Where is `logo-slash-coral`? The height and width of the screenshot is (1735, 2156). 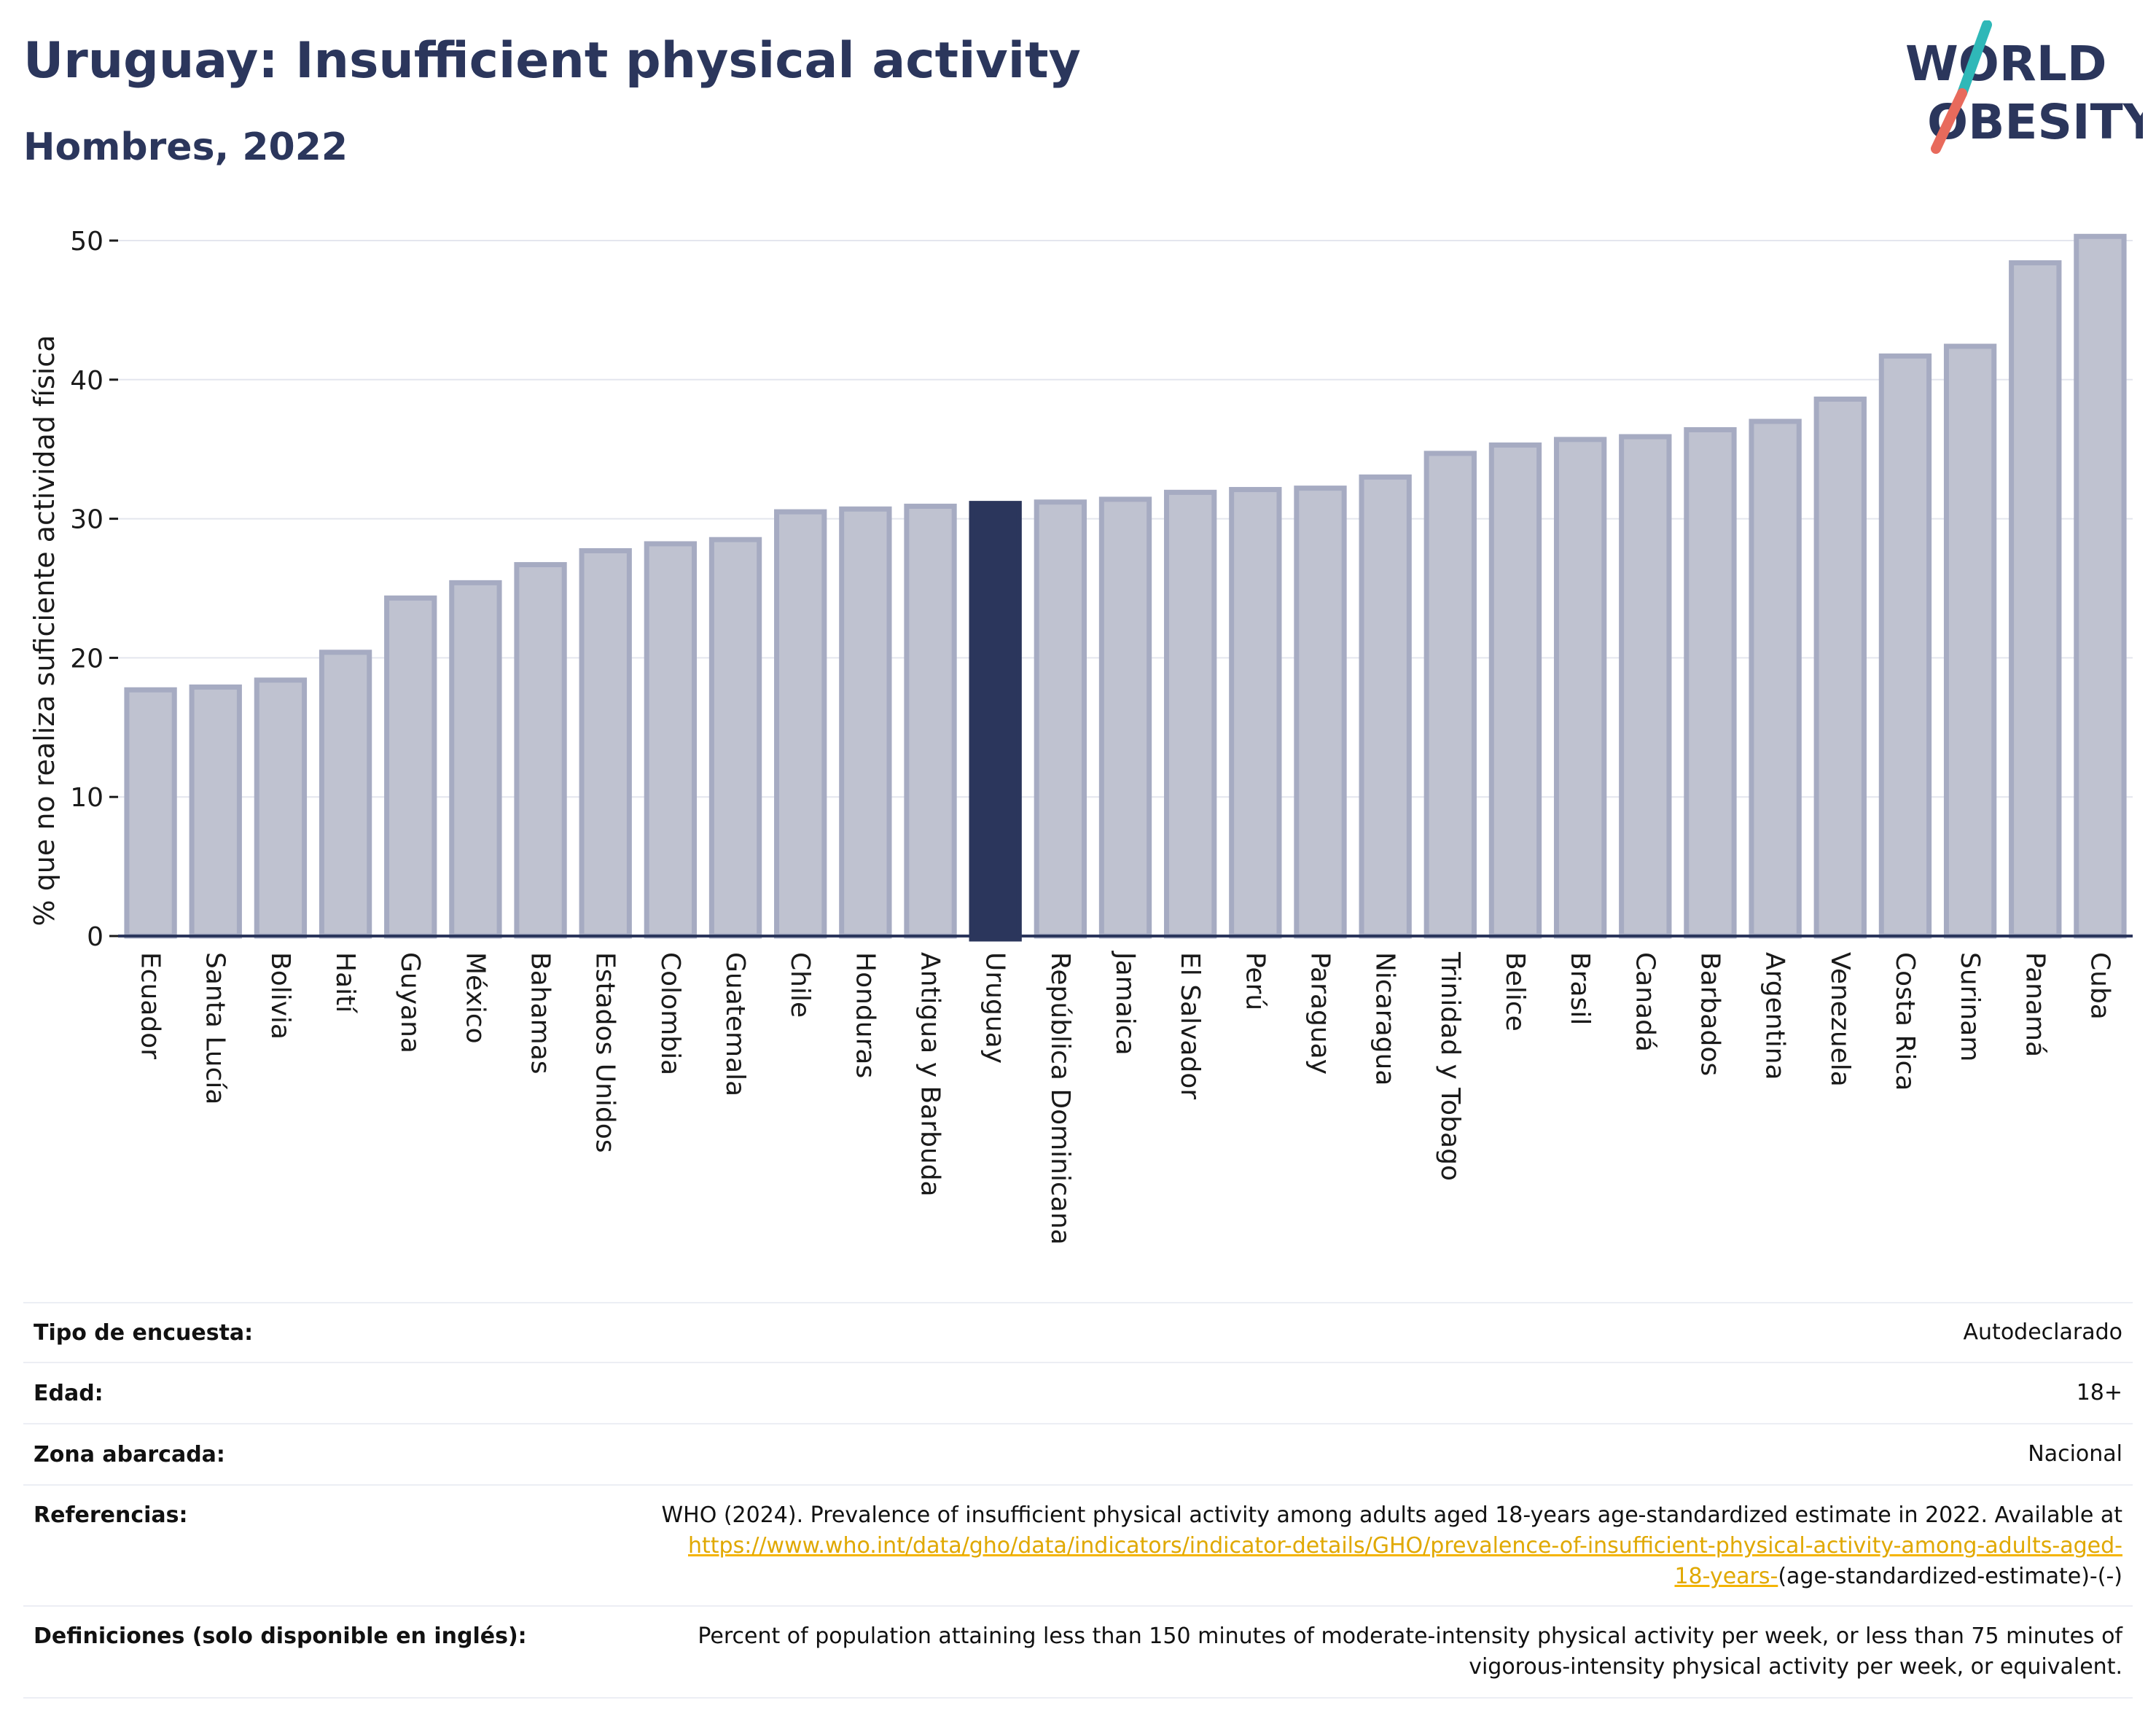 logo-slash-coral is located at coordinates (1949, 121).